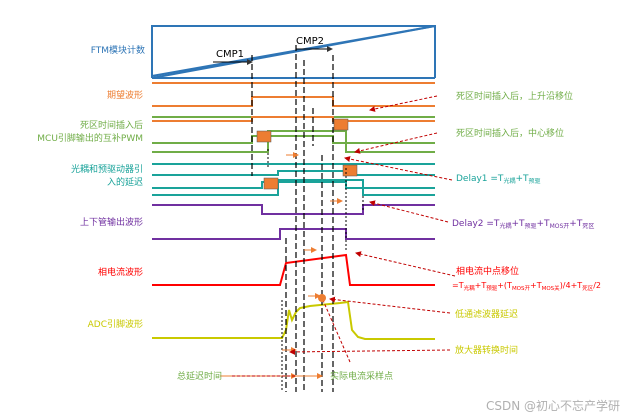 Image resolution: width=626 pixels, height=419 pixels. I want to click on reference-lines, so click(292, 218).